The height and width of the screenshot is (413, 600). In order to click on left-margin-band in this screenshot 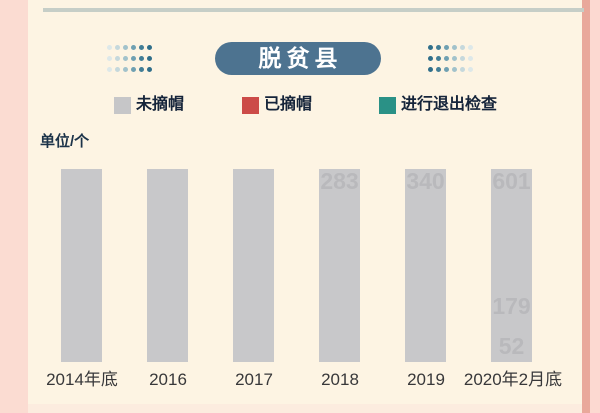, I will do `click(14, 206)`.